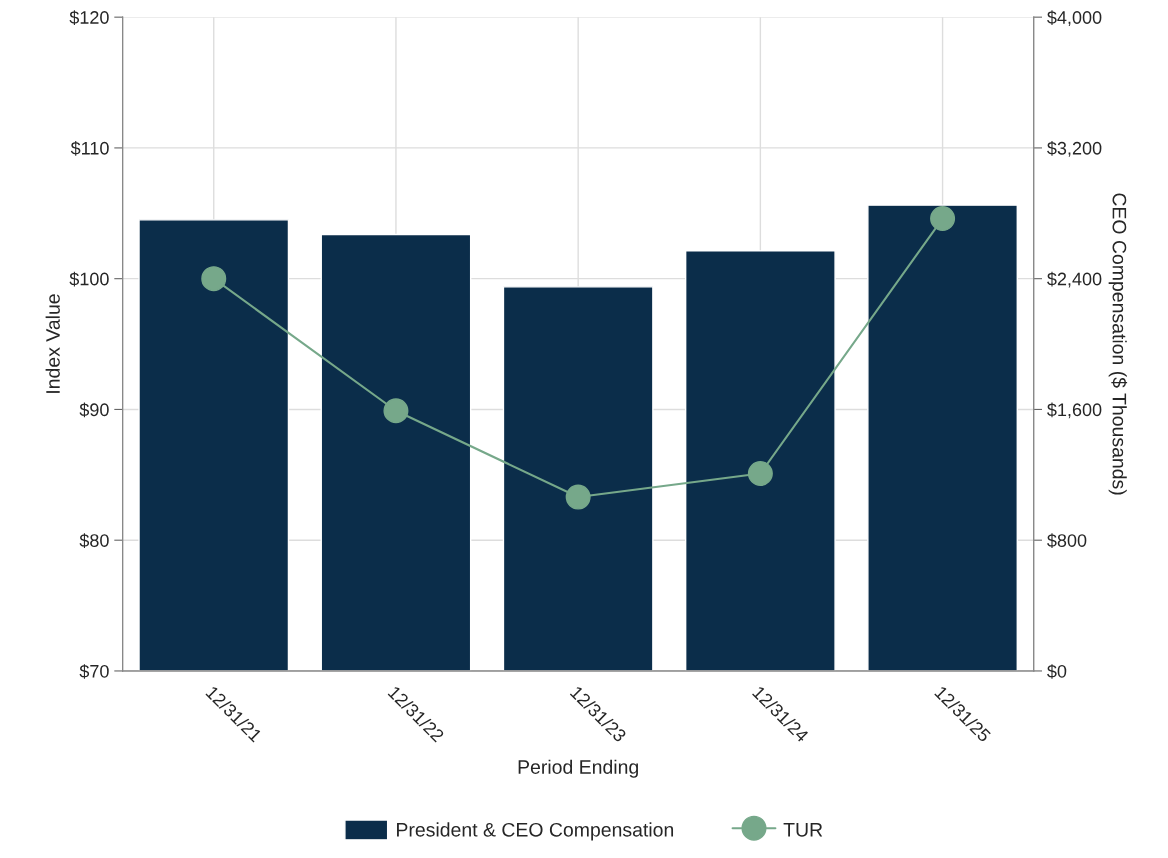 This screenshot has width=1168, height=858. Describe the element at coordinates (94, 540) in the screenshot. I see `y-tick-label: $80` at that location.